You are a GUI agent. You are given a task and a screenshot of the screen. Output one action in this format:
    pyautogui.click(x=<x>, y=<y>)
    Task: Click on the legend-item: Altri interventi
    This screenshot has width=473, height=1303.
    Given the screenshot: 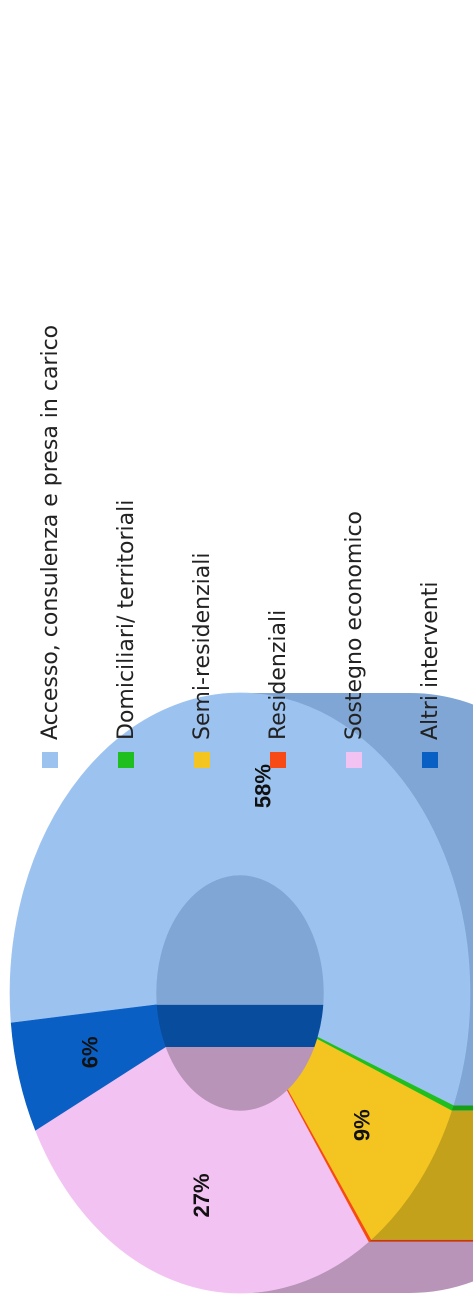 What is the action you would take?
    pyautogui.click(x=430, y=675)
    